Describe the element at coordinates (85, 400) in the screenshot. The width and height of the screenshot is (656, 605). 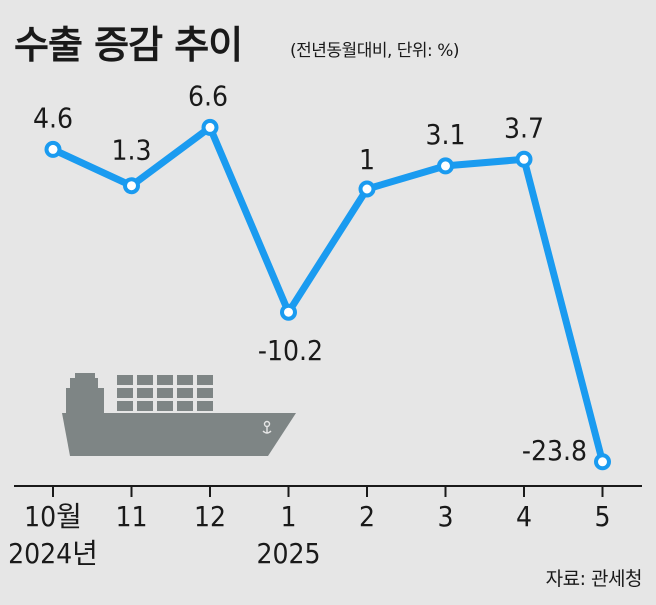
I see `ship-bridge` at that location.